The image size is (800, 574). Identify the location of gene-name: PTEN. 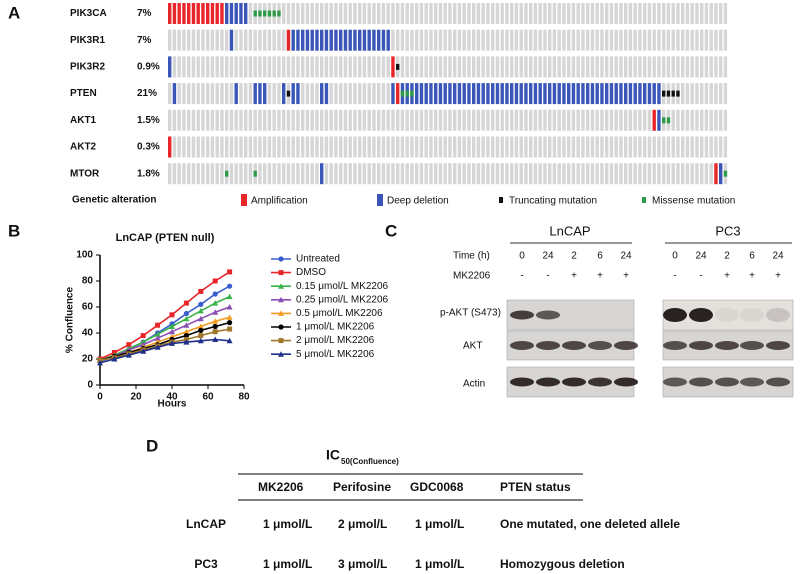
(83, 93).